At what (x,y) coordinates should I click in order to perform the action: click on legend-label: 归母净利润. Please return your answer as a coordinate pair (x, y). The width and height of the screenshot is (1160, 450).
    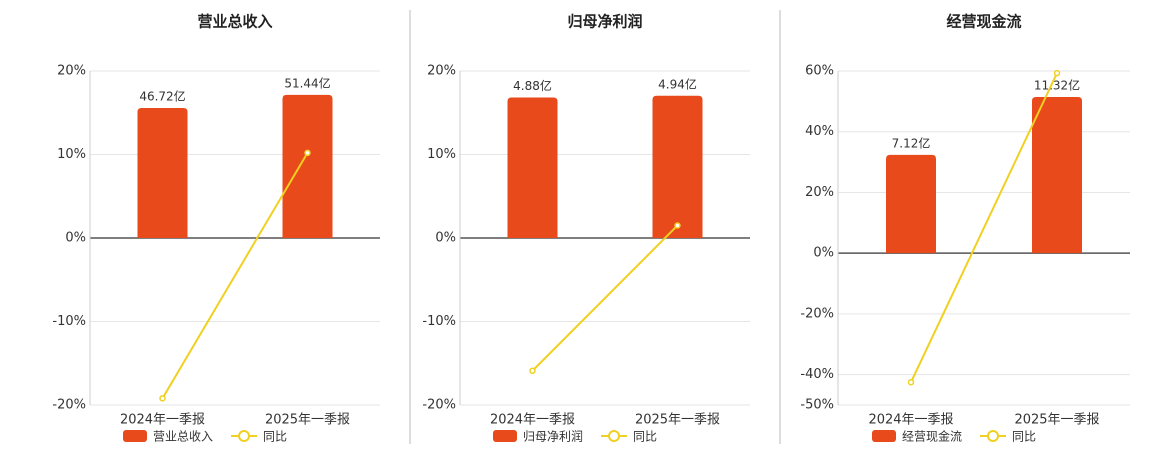
    Looking at the image, I should click on (553, 437).